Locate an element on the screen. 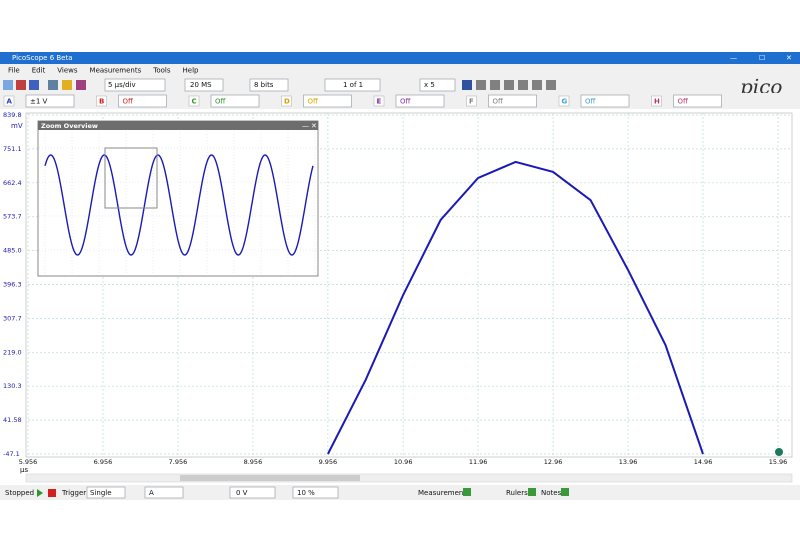  y-tick-label: 573.7 is located at coordinates (12, 217).